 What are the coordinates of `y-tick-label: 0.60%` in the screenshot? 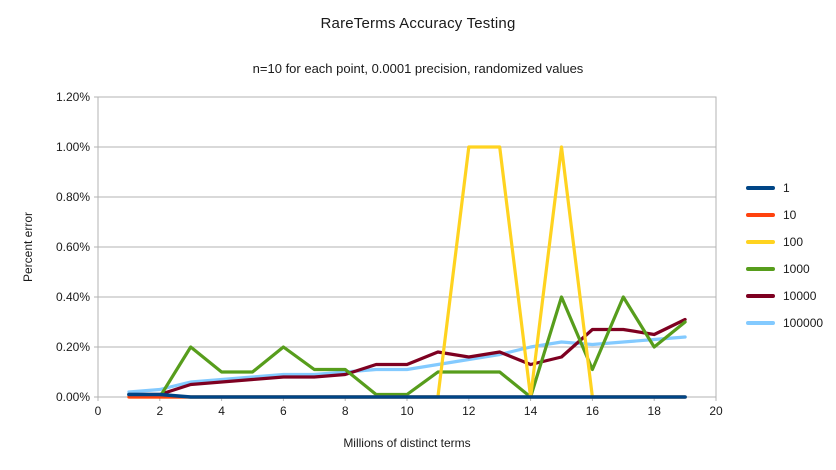 It's located at (73, 247).